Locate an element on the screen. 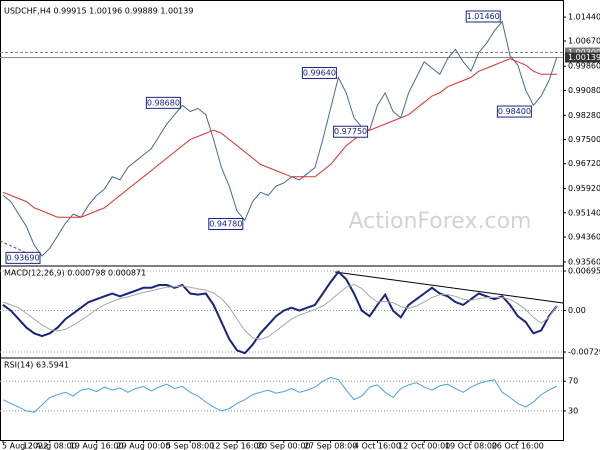 The height and width of the screenshot is (450, 600). annotation-label: 0.94780 is located at coordinates (225, 223).